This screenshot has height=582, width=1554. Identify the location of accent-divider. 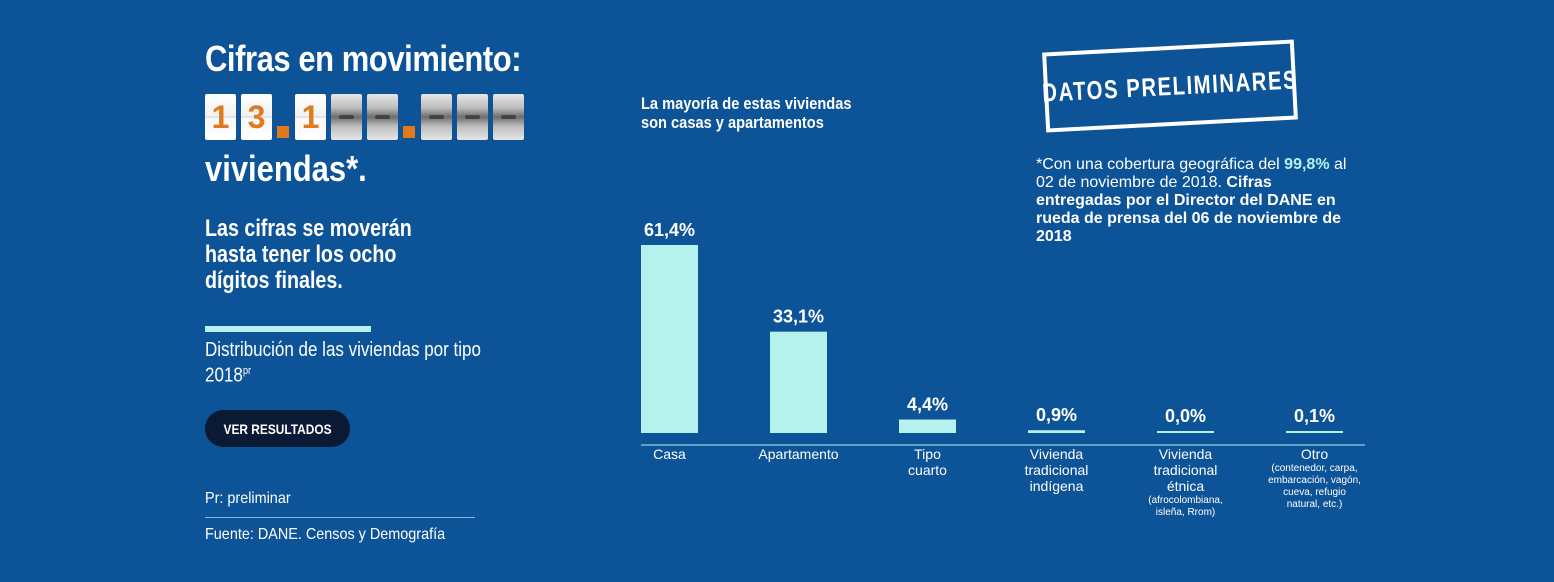
(288, 329).